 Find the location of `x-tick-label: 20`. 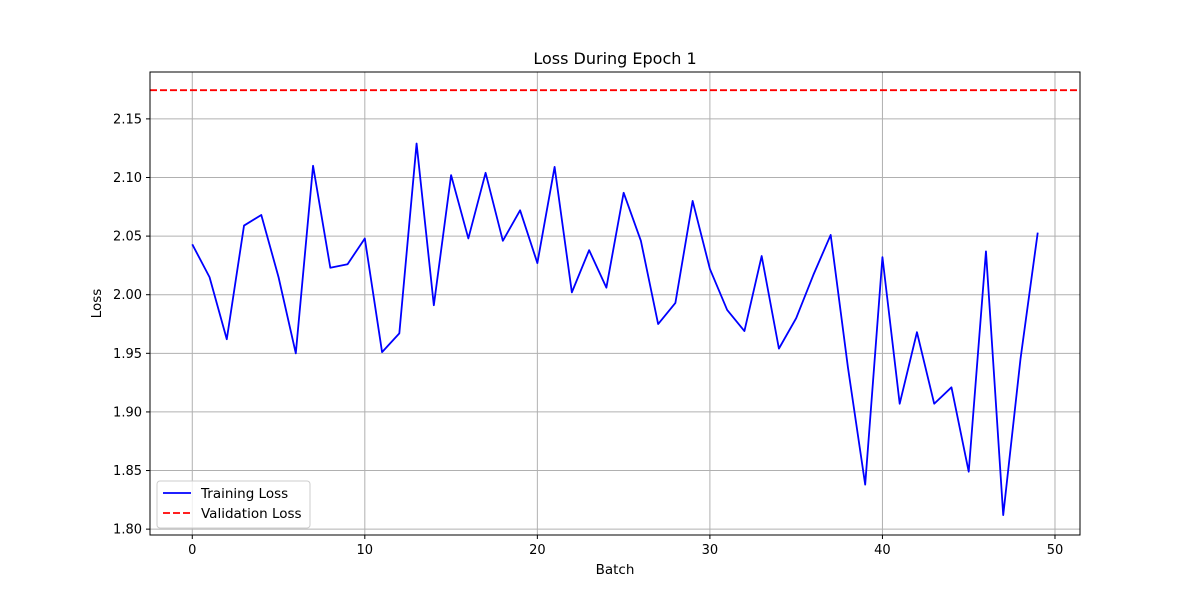

x-tick-label: 20 is located at coordinates (537, 550).